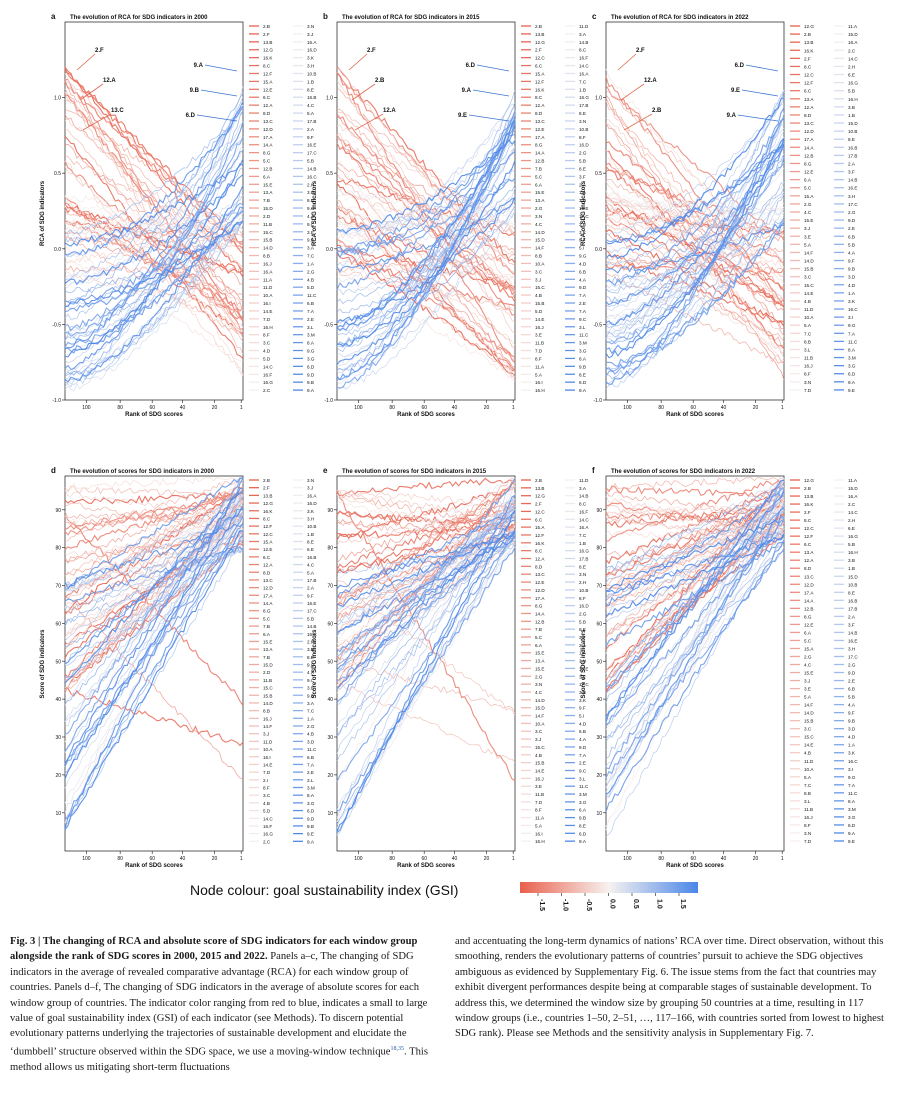  What do you see at coordinates (58, 776) in the screenshot?
I see `y-tick-label: 20` at bounding box center [58, 776].